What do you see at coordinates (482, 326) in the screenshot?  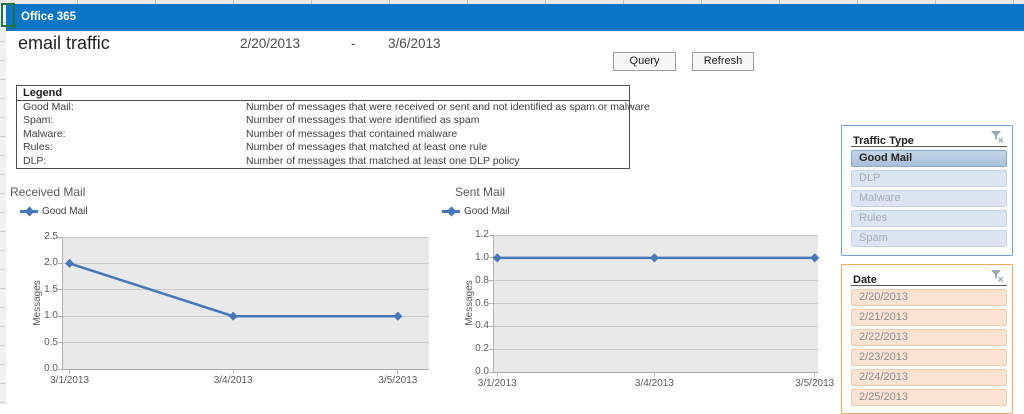 I see `y-tick-label: 0.4` at bounding box center [482, 326].